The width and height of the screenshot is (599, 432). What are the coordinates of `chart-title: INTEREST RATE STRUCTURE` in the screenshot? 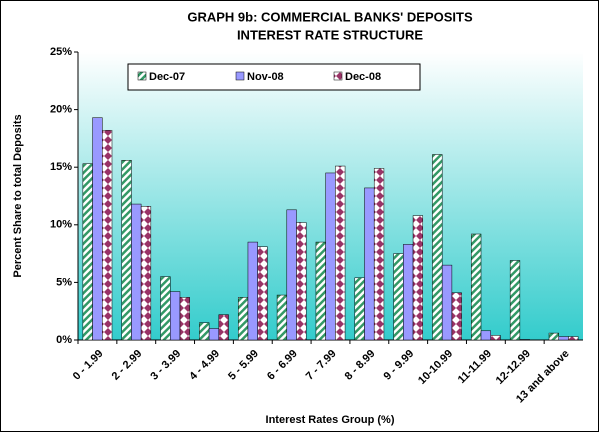 It's located at (330, 34).